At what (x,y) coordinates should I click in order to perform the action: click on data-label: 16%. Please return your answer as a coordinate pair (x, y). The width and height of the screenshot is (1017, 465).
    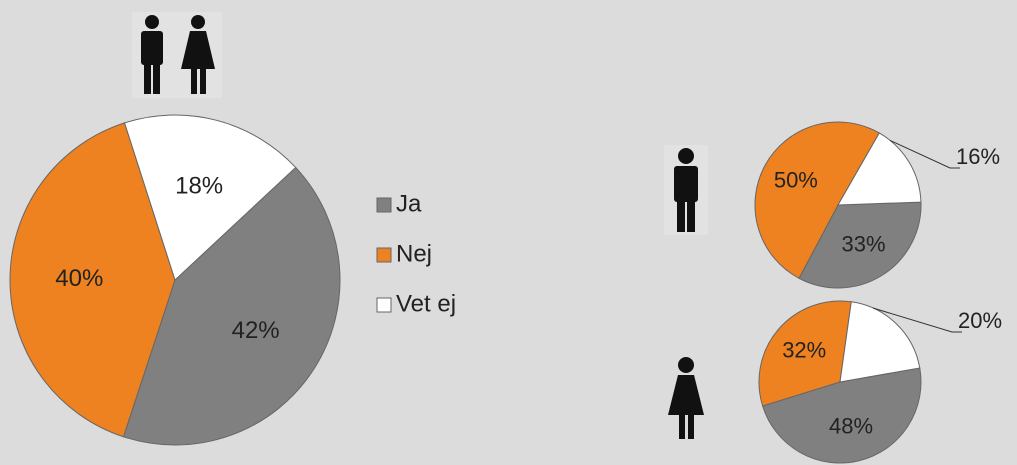
    Looking at the image, I should click on (978, 156).